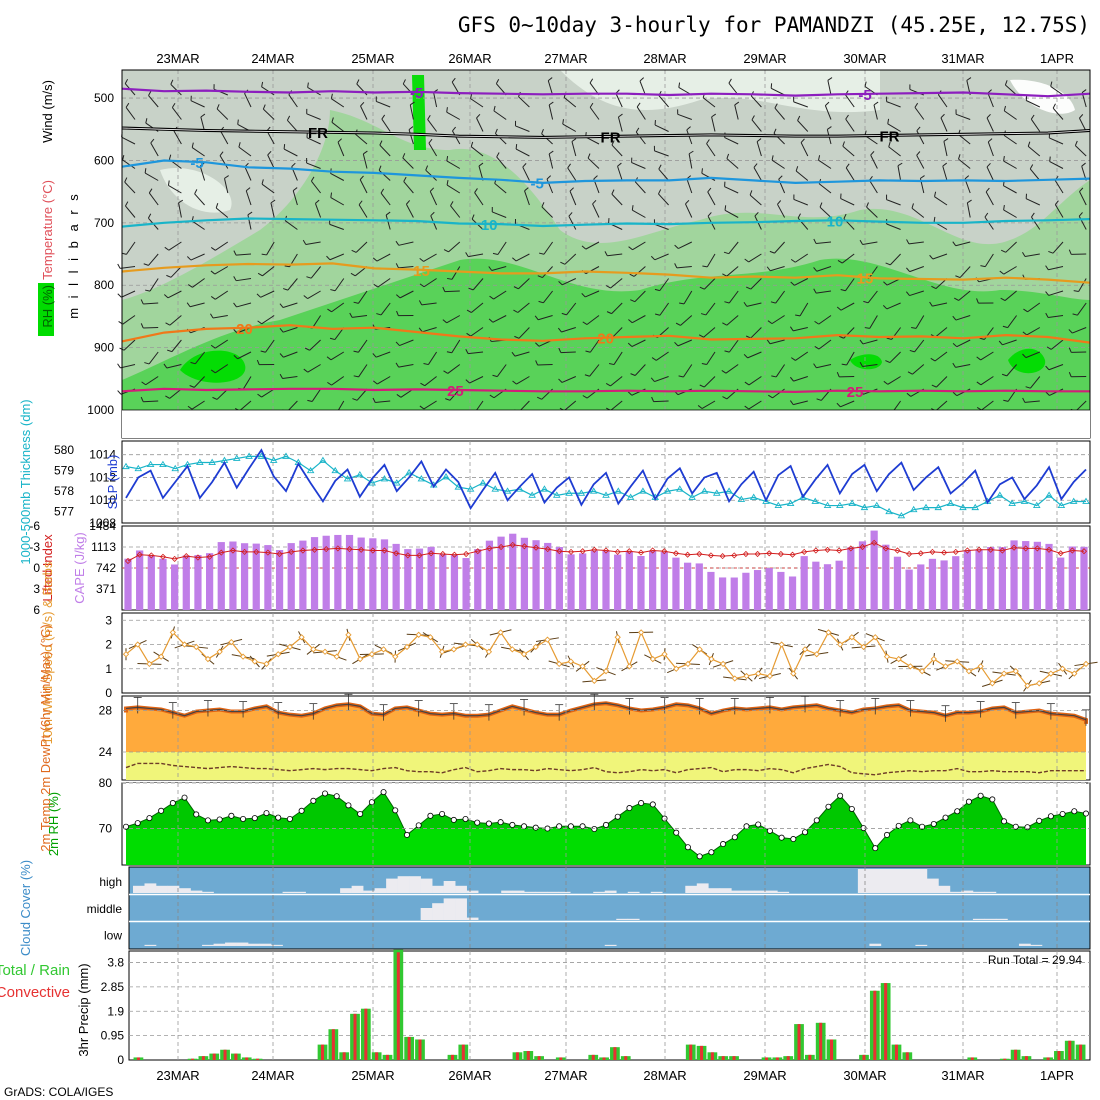  I want to click on slp-ylabel: SLP (mb), so click(112, 482).